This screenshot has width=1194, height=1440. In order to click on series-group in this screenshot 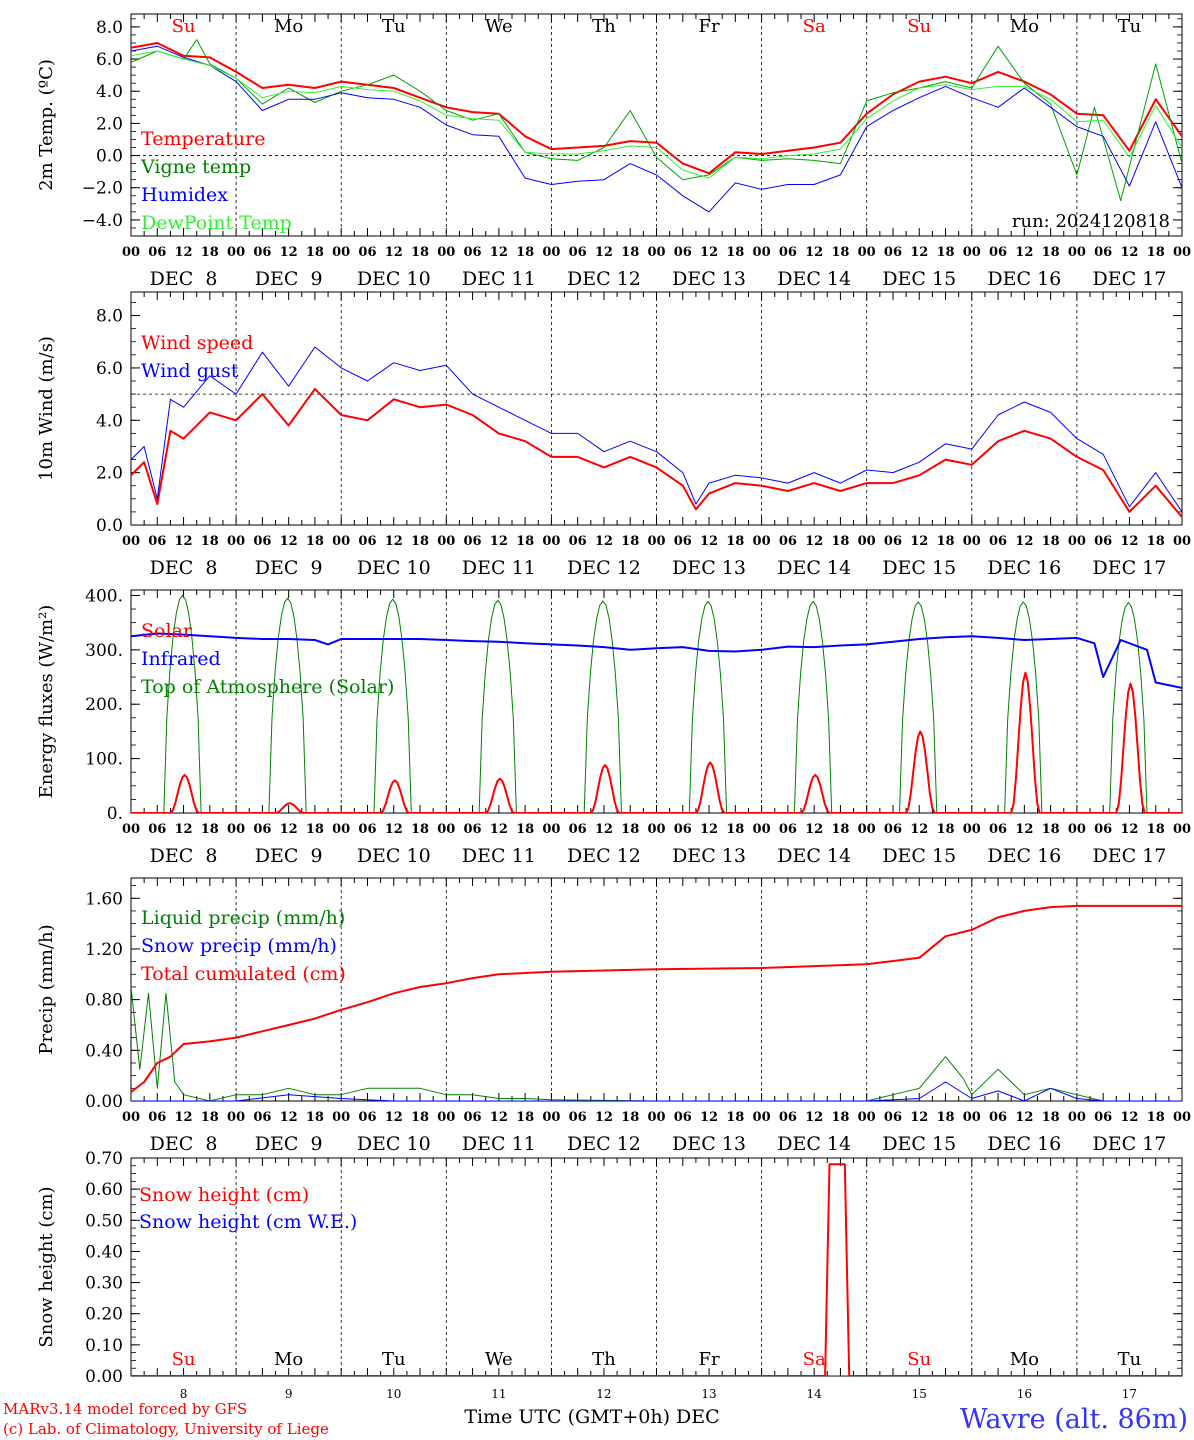, I will do `click(656, 1269)`.